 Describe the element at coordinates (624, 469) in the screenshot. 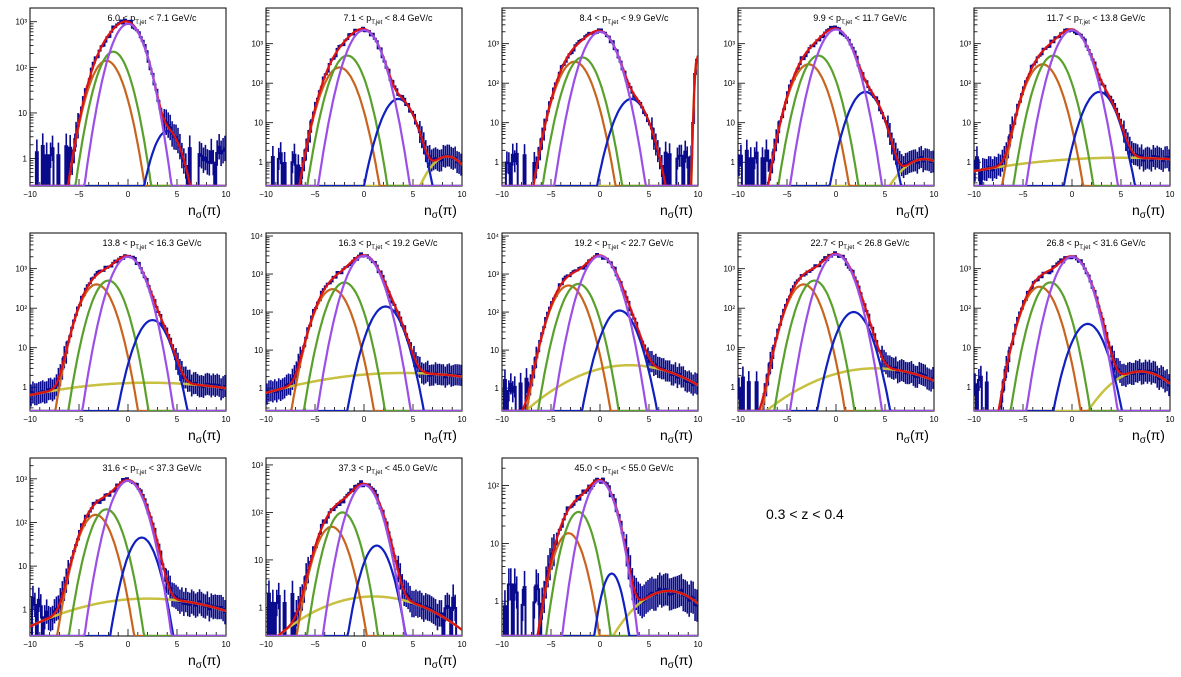

I see `panel-title: 45.0 < pT,jet < 55.0 GeV/c` at that location.